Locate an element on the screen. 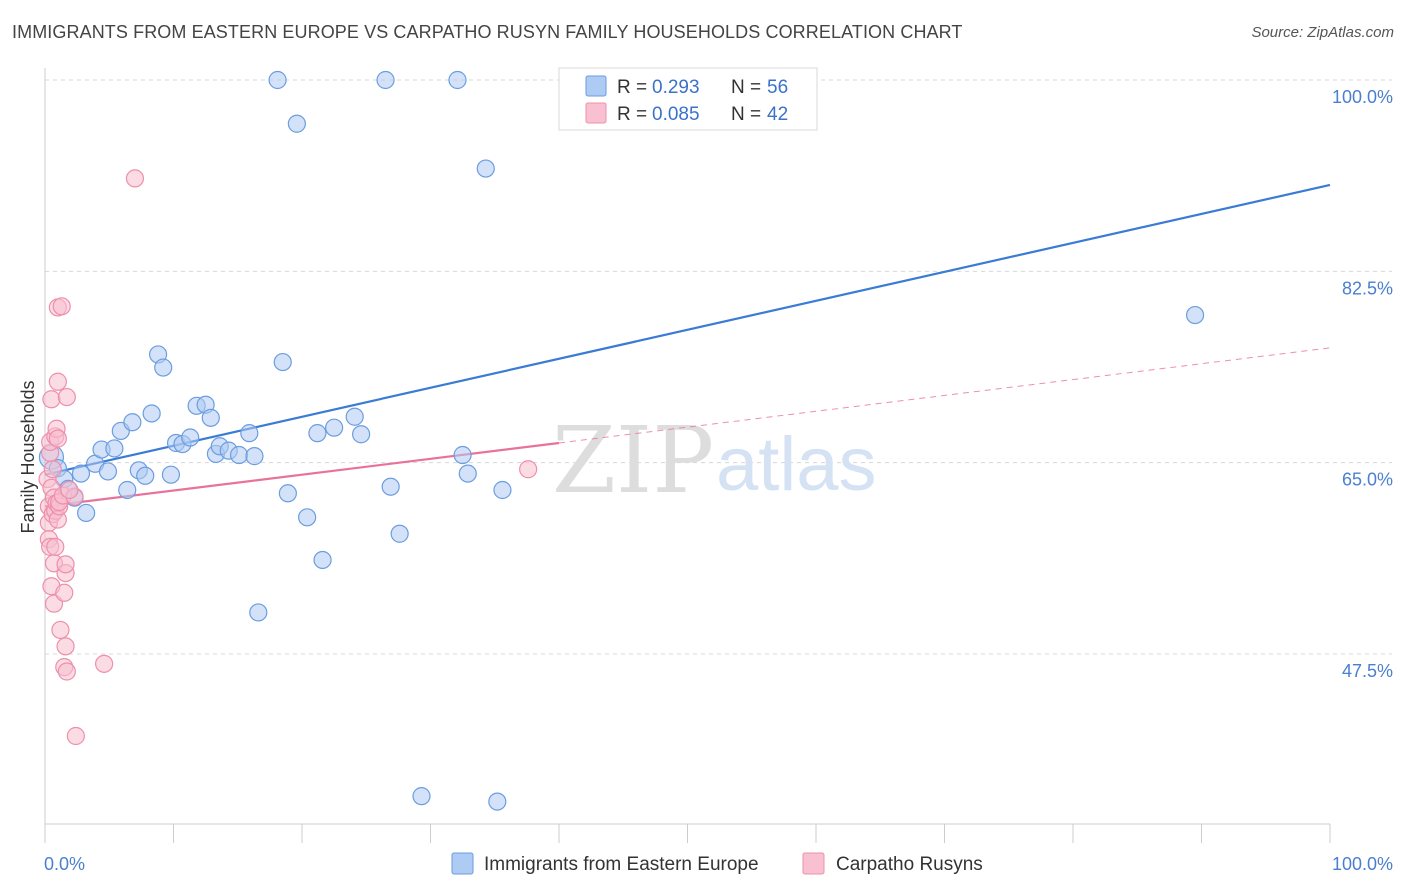  legend-swatch-blue is located at coordinates (596, 86).